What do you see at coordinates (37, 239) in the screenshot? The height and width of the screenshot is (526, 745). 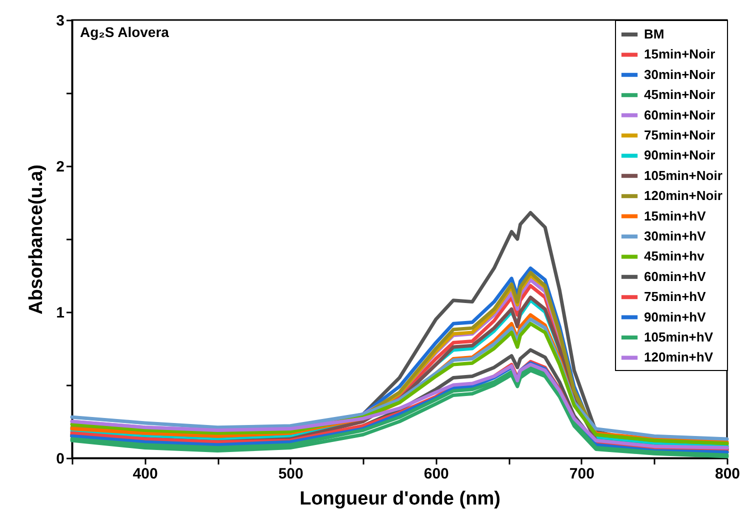 I see `y-axis-title: Absorbance(u.a)` at bounding box center [37, 239].